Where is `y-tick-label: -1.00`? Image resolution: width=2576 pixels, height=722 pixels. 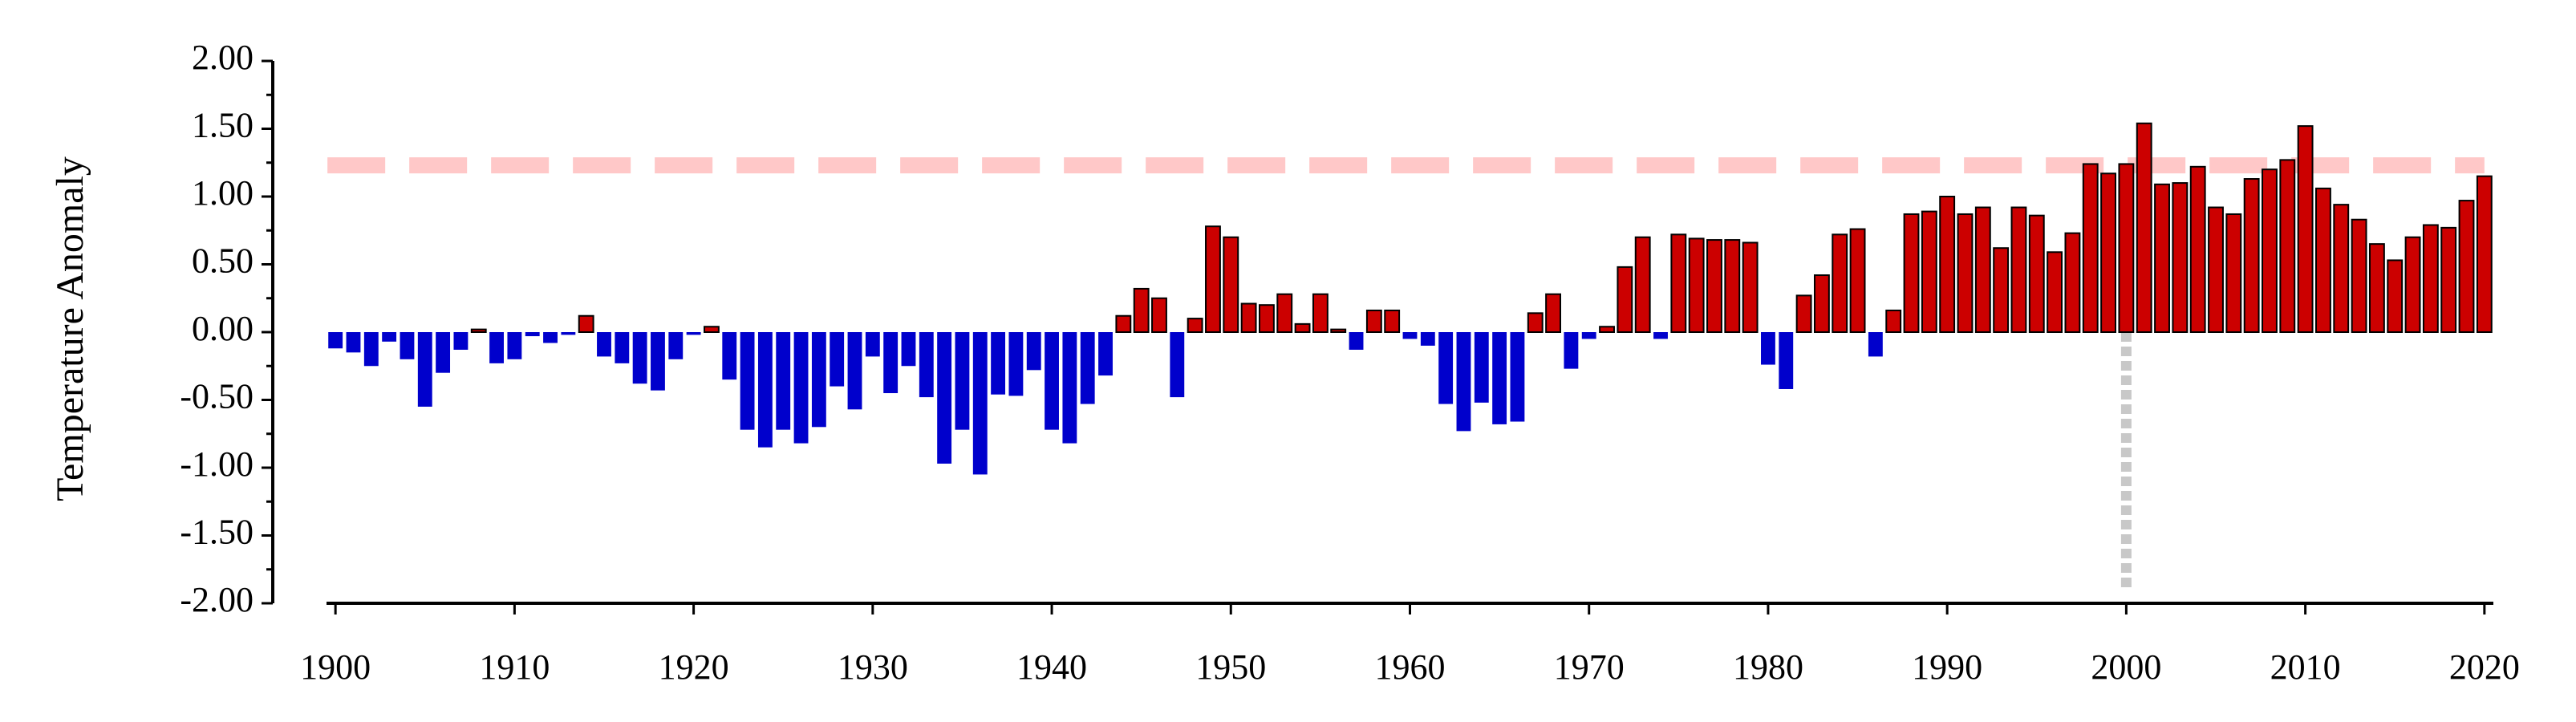
y-tick-label: -1.00 is located at coordinates (217, 464).